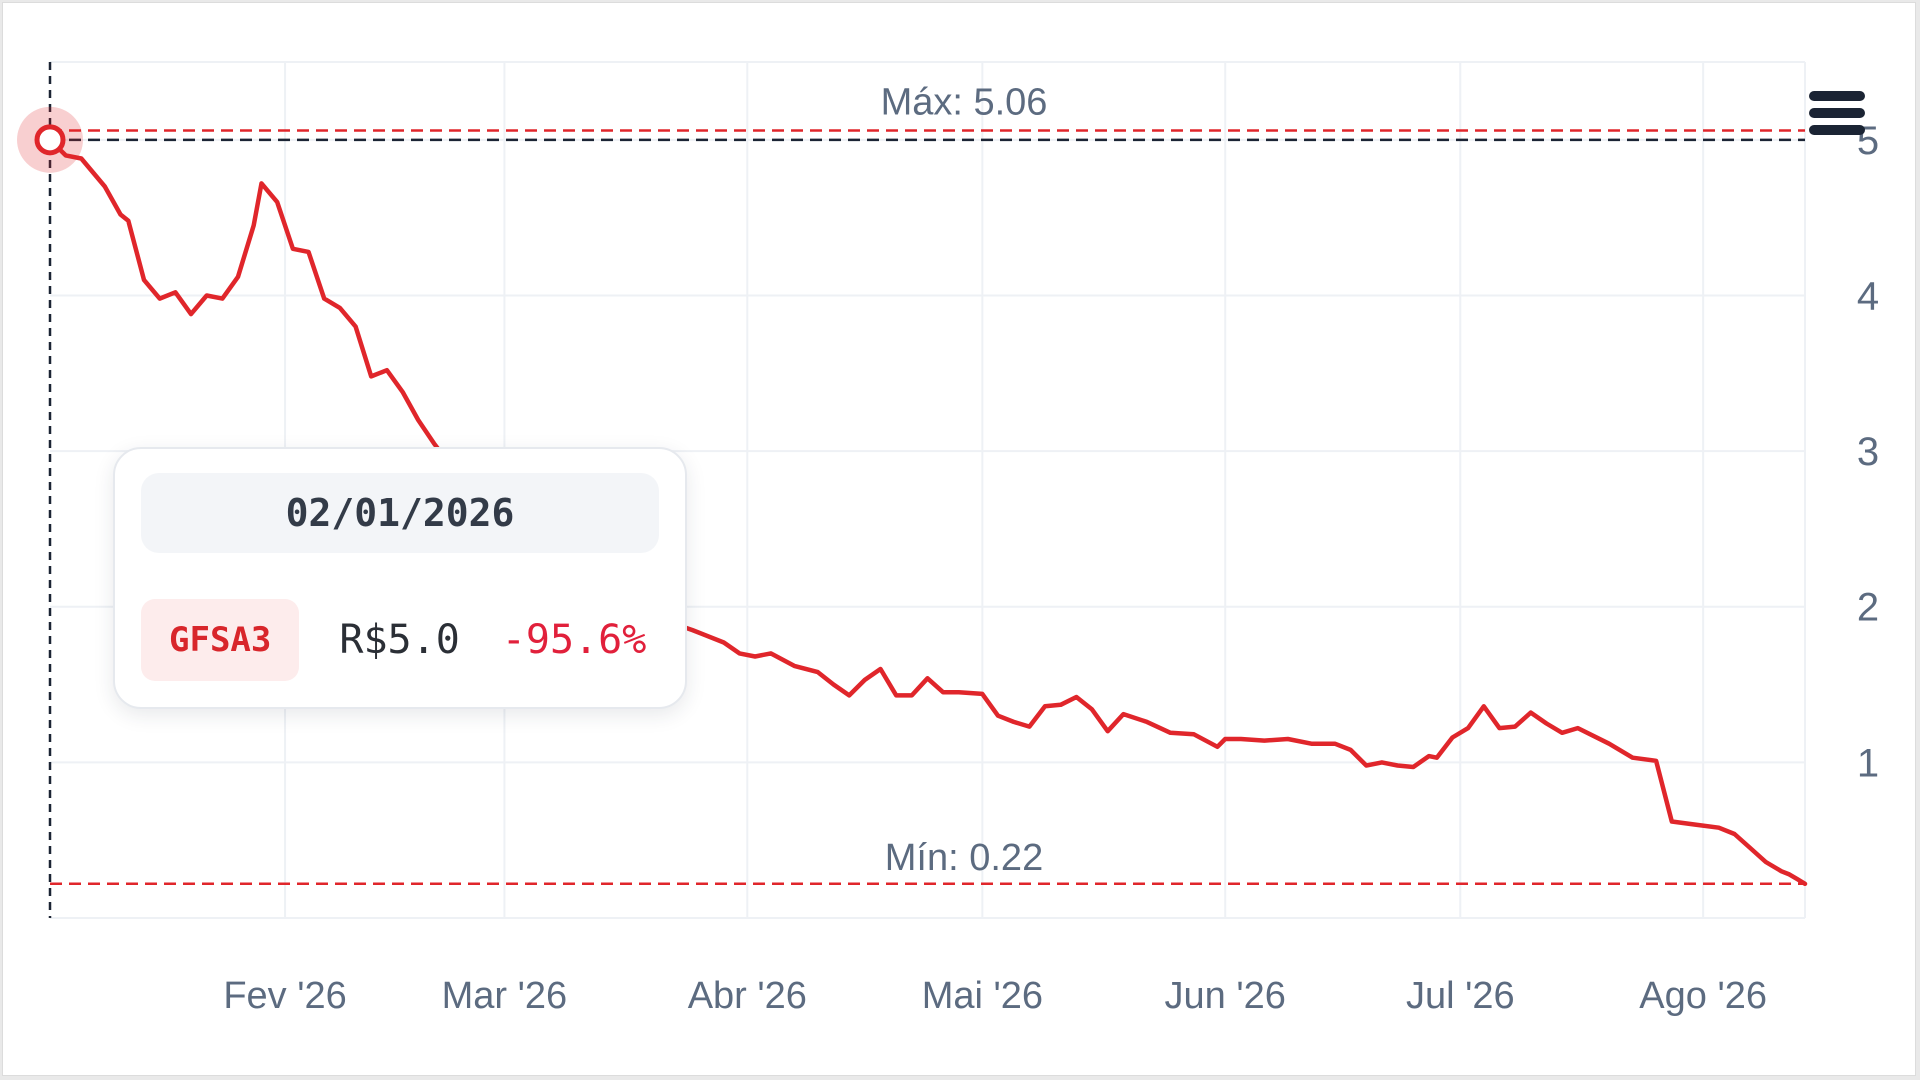  I want to click on min-label: Mín: 0.22, so click(964, 858).